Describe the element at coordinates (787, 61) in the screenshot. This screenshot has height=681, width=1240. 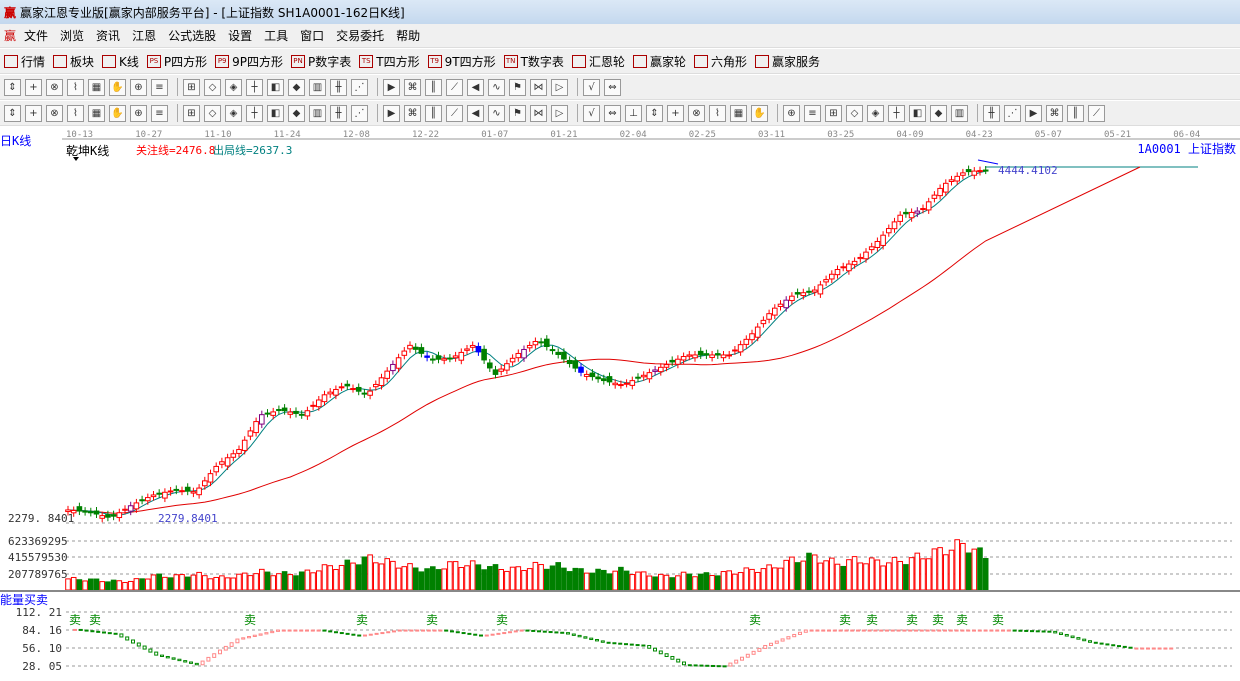
I see `toolbar-button: 赢家服务` at that location.